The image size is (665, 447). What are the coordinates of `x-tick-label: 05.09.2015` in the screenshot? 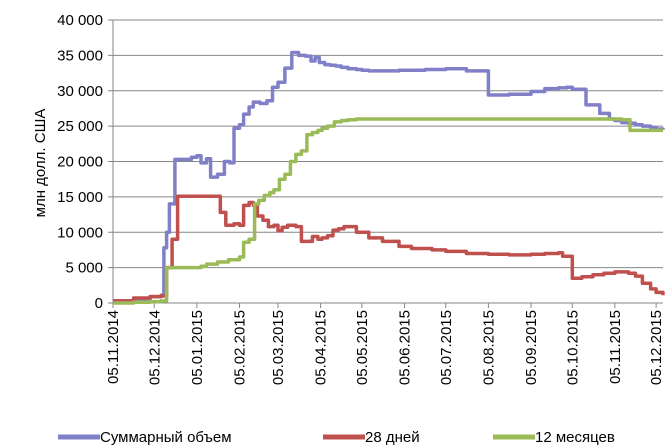 It's located at (531, 347).